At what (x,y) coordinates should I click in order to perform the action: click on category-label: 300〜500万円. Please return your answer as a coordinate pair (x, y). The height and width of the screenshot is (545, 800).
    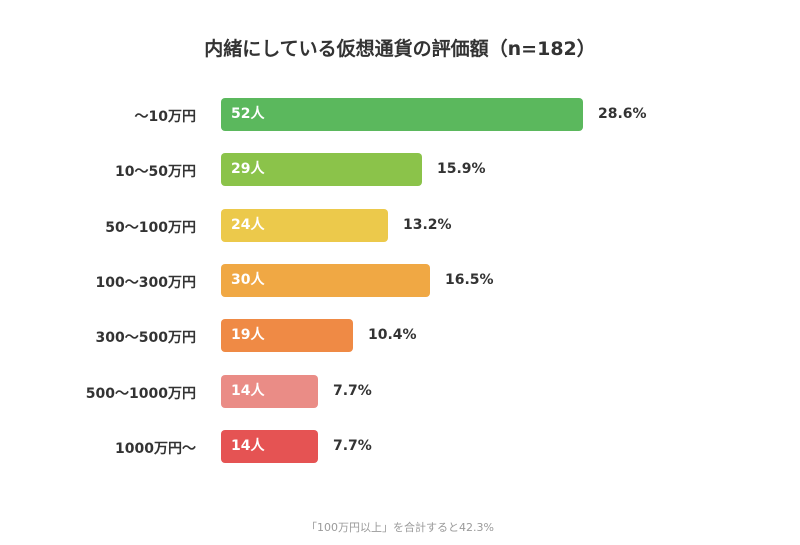
    Looking at the image, I should click on (145, 338).